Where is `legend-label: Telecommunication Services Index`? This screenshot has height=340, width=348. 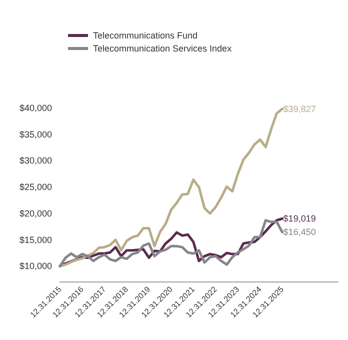
legend-label: Telecommunication Services Index is located at coordinates (162, 49).